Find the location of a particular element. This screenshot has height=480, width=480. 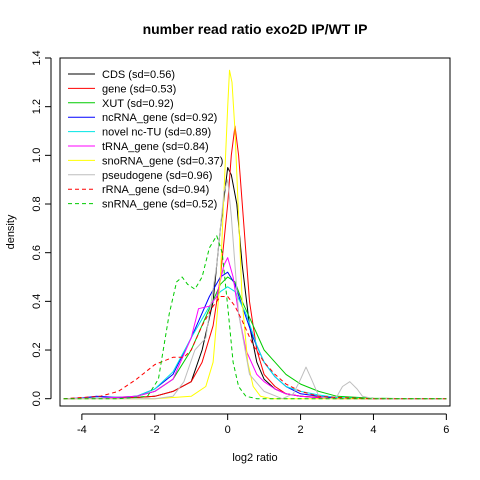

legend-label: XUT (sd=0.92) is located at coordinates (138, 104).